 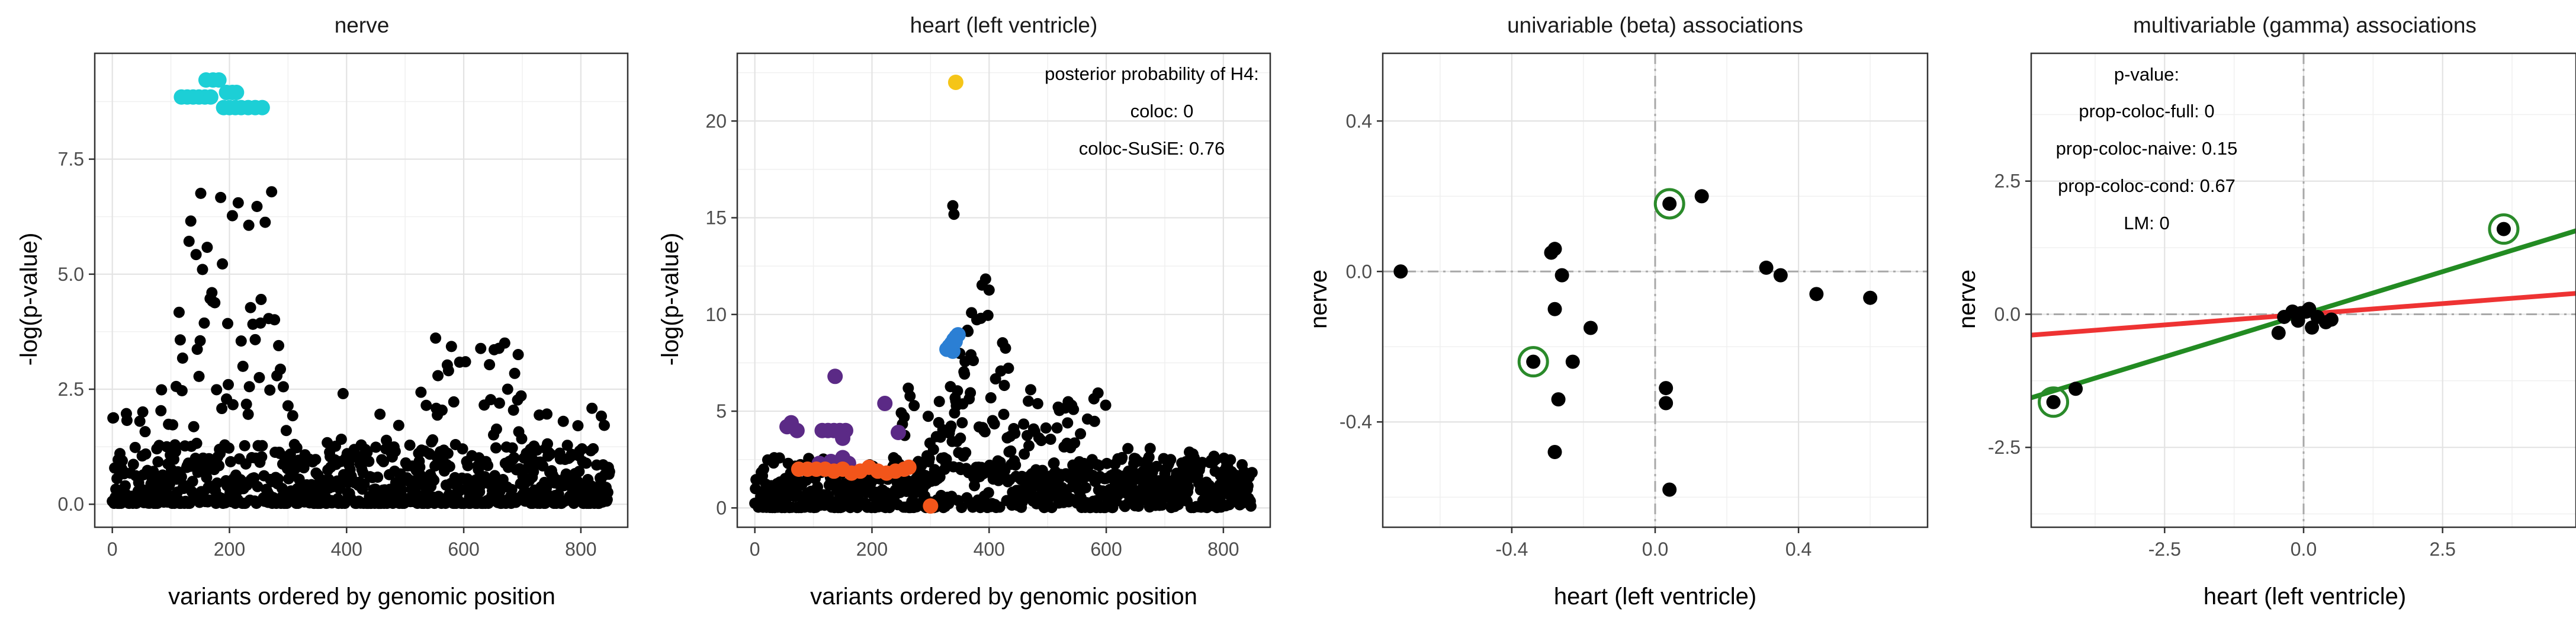 What do you see at coordinates (1004, 25) in the screenshot?
I see `panel-title: heart (left ventricle)` at bounding box center [1004, 25].